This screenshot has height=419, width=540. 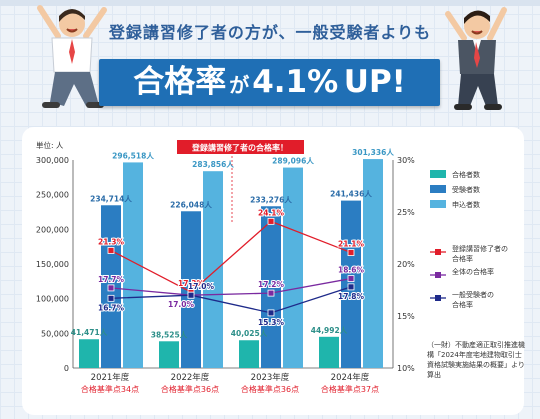 What do you see at coordinates (271, 212) in the screenshot?
I see `line-value-label: 24.1%` at bounding box center [271, 212].